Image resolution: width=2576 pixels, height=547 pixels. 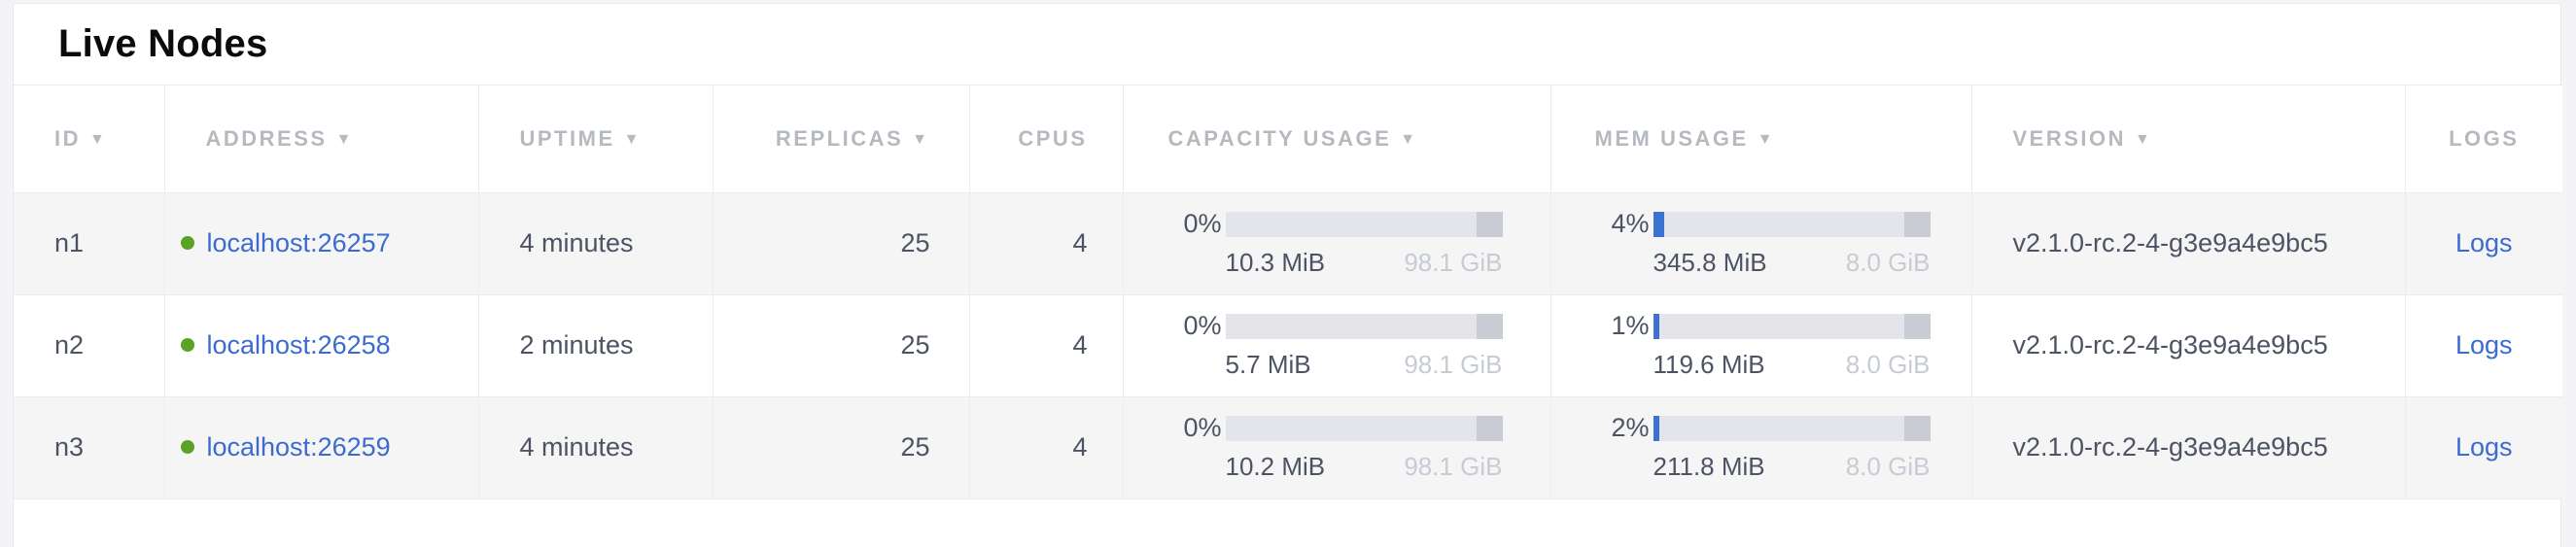 What do you see at coordinates (1337, 447) in the screenshot?
I see `capacity-usage-cell: 0% 10.2 MiB 98.1 GiB` at bounding box center [1337, 447].